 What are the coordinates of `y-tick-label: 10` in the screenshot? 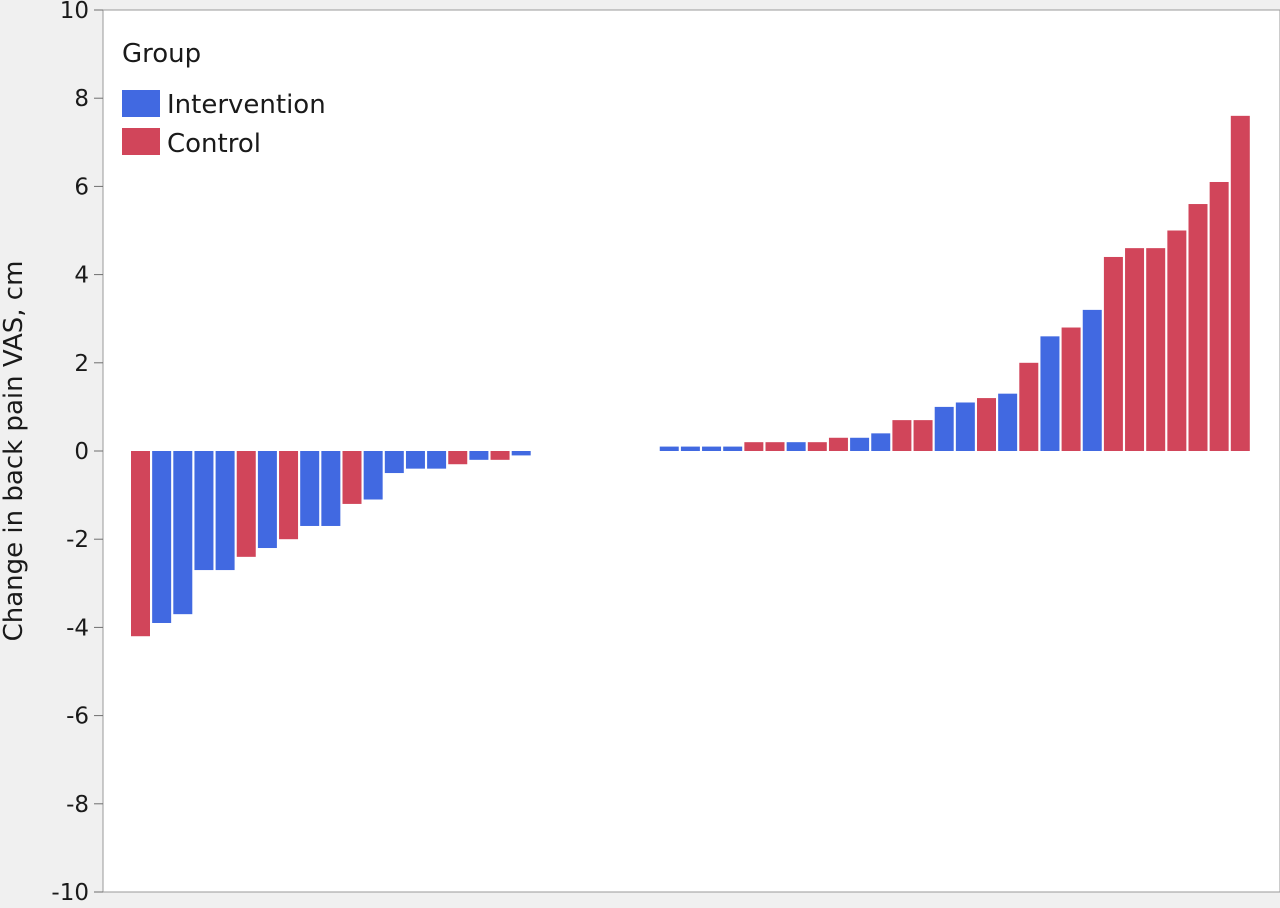 It's located at (74, 12).